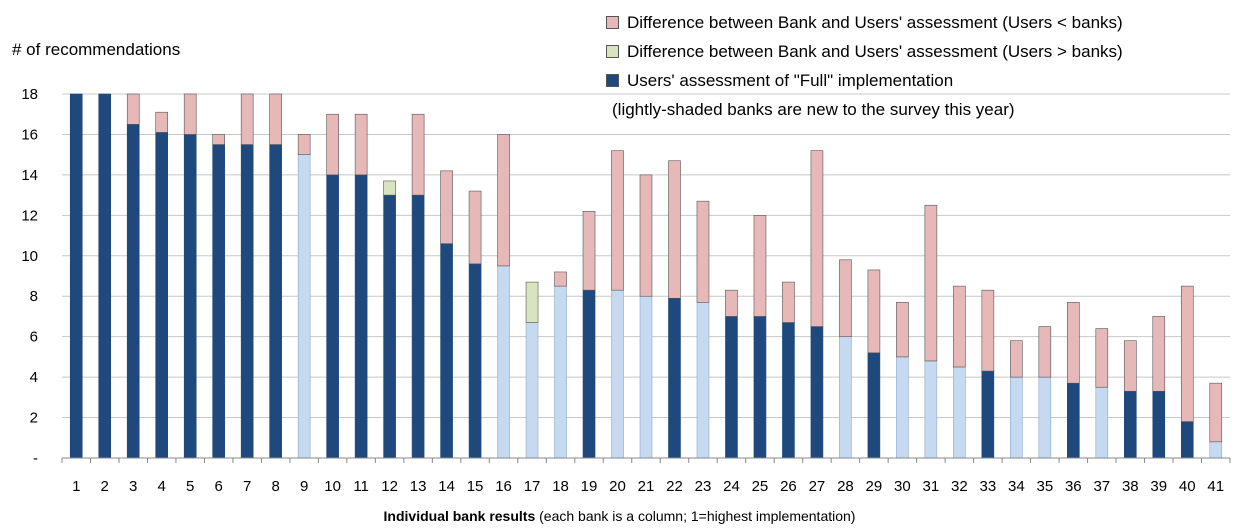  Describe the element at coordinates (34, 377) in the screenshot. I see `y-tick-label: 4` at that location.